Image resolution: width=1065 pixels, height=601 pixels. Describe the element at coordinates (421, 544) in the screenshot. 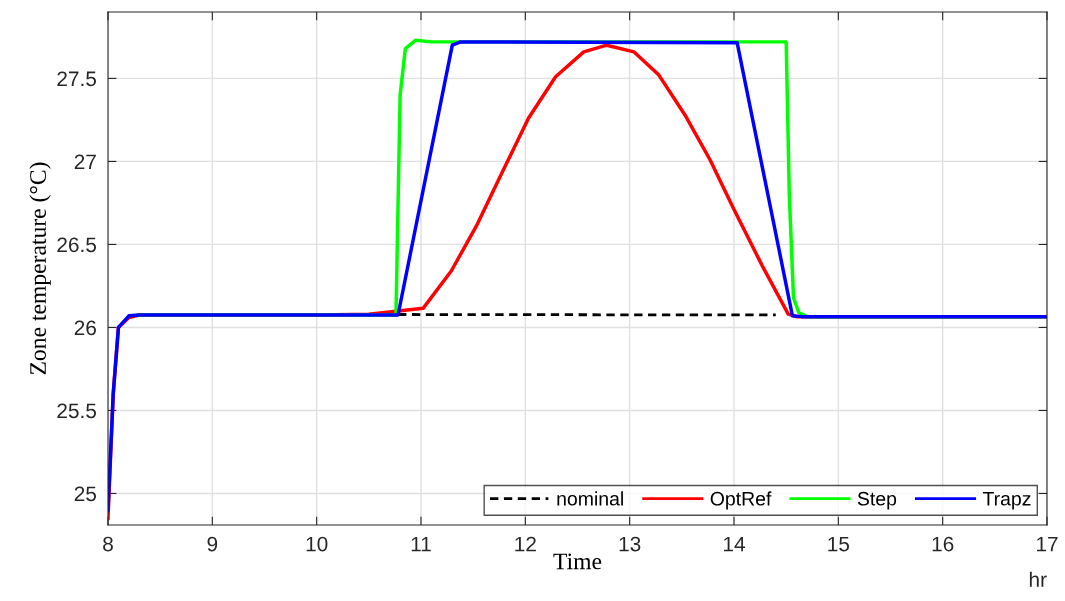

I see `x-tick-label: 11` at that location.